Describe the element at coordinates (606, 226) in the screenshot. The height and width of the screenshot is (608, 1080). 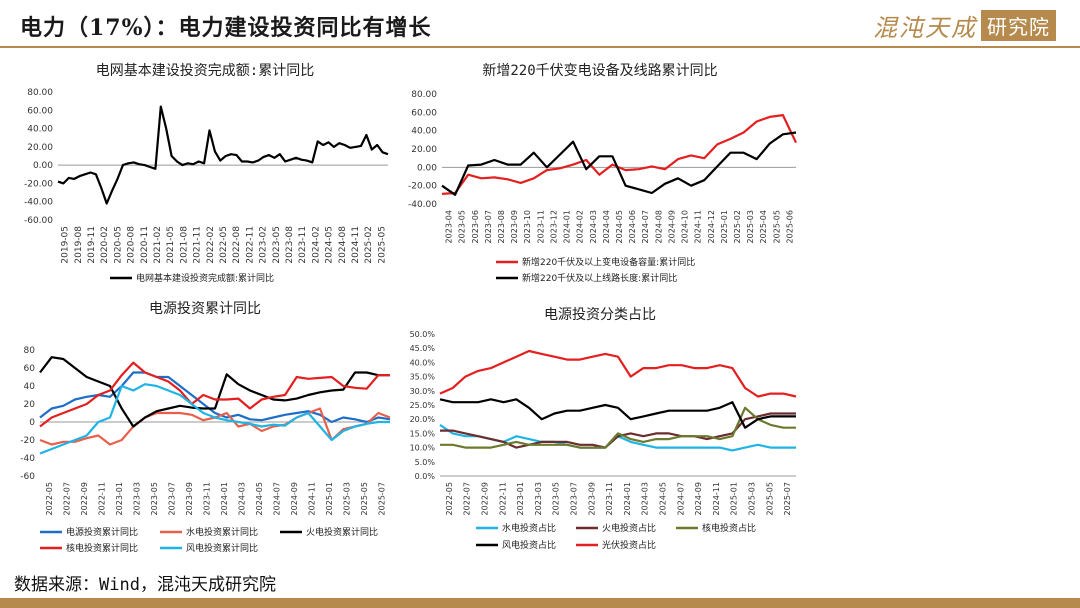
I see `x-tick-label: 2024-04` at that location.